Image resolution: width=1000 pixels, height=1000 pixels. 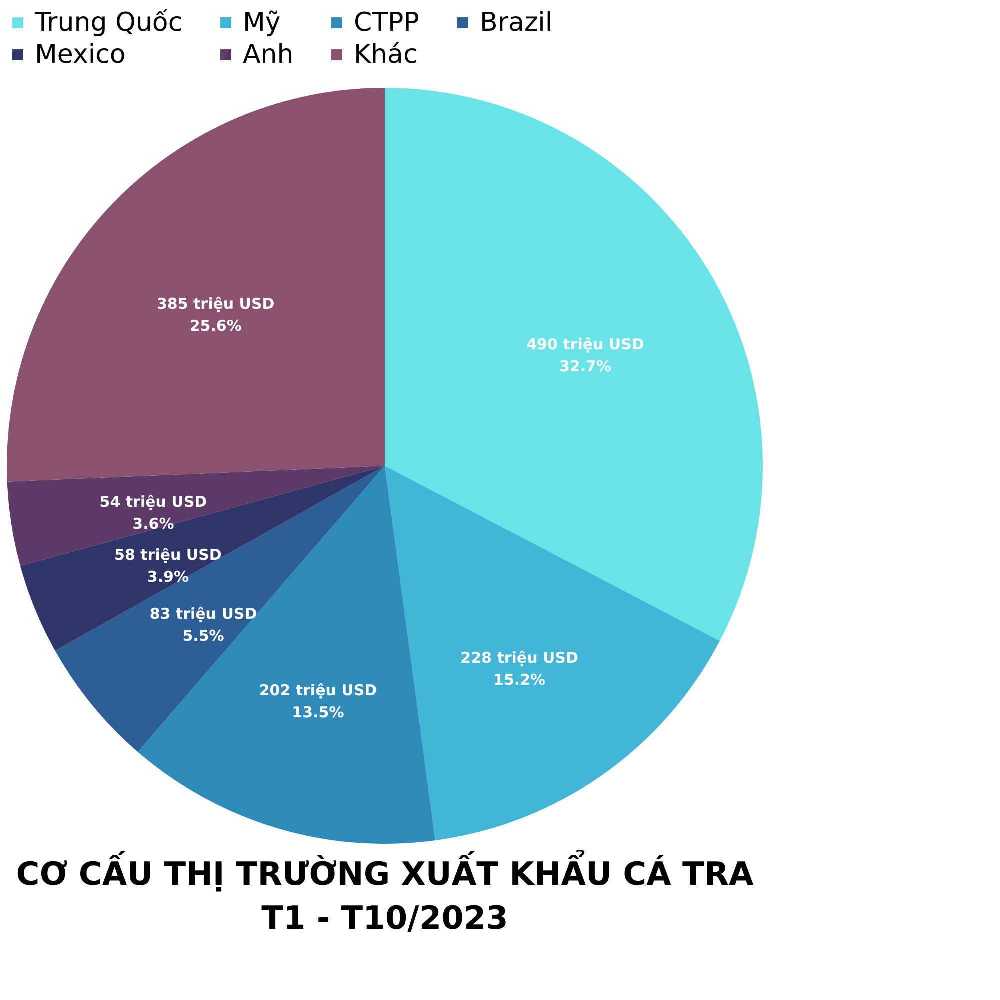 I want to click on legend-label: Mexico, so click(x=80, y=55).